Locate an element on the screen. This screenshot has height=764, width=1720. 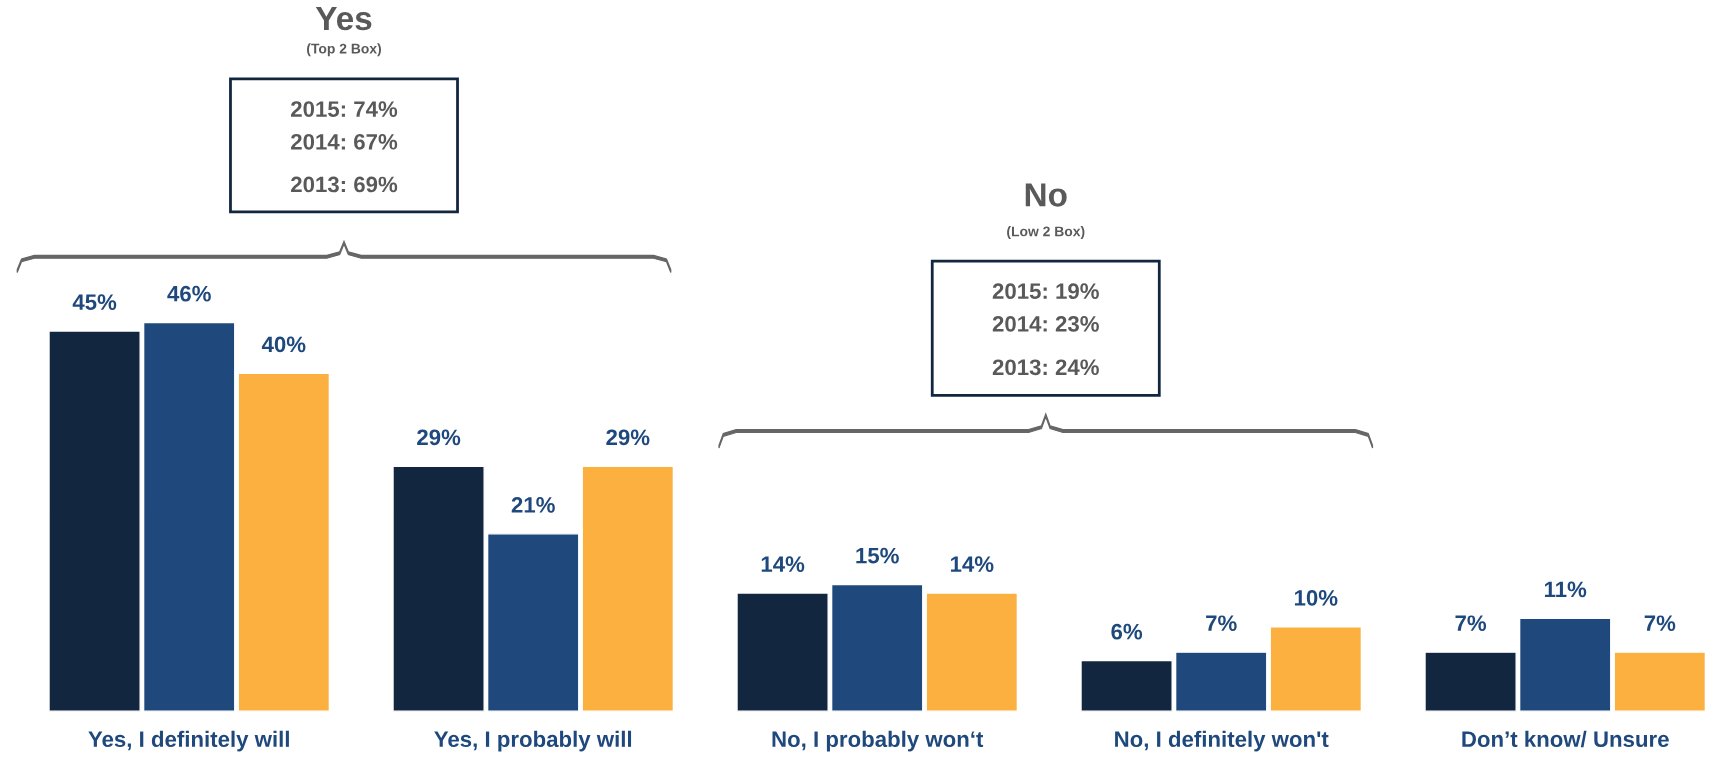
text: 2013: 69% is located at coordinates (344, 184).